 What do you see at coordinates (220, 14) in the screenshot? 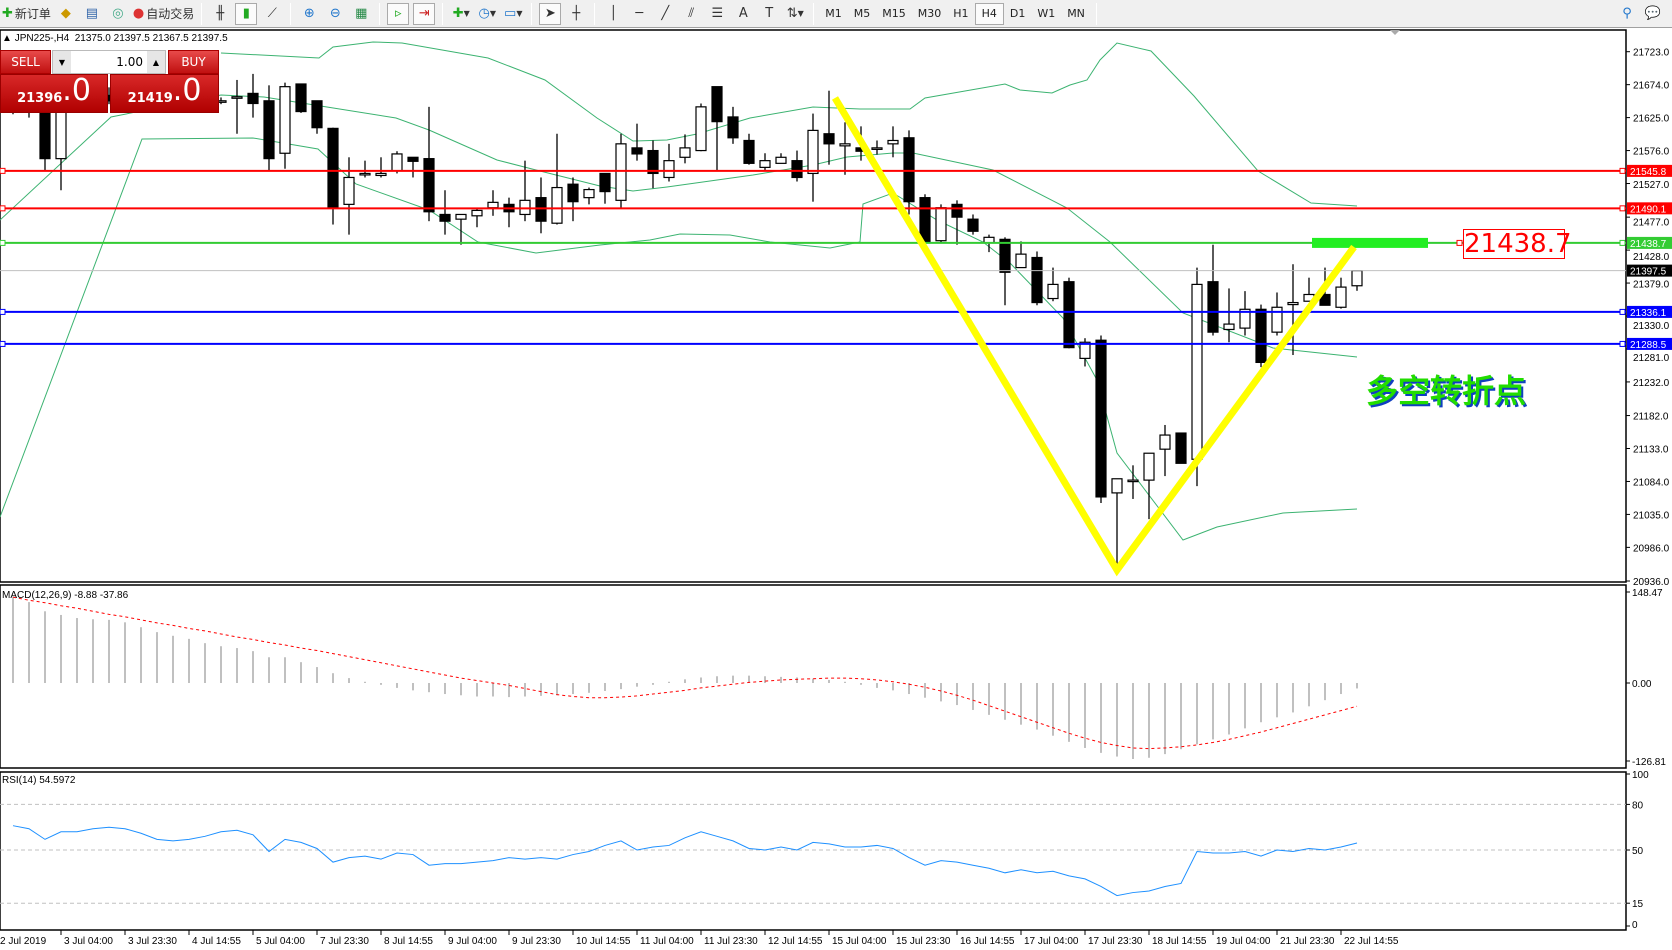
I see `bar-chart-button: ╫` at bounding box center [220, 14].